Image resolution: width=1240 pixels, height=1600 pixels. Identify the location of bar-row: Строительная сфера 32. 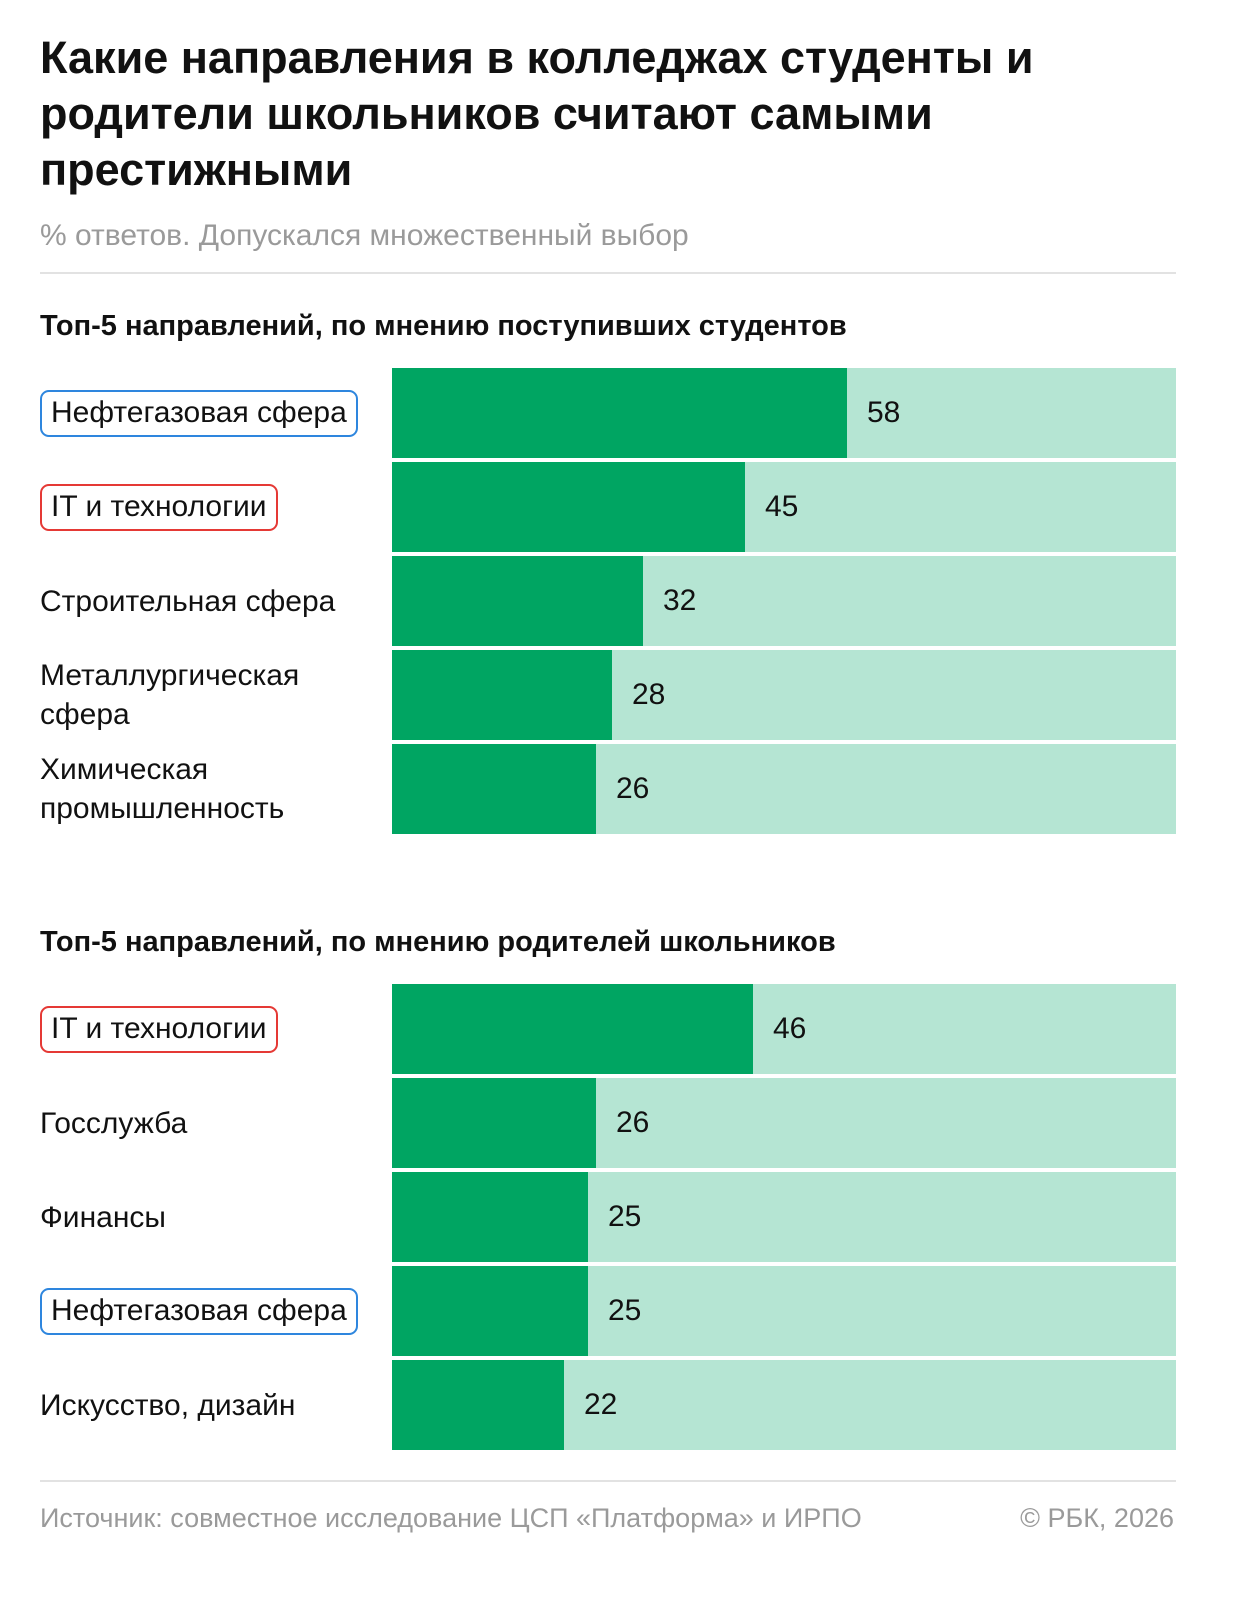
(620, 601).